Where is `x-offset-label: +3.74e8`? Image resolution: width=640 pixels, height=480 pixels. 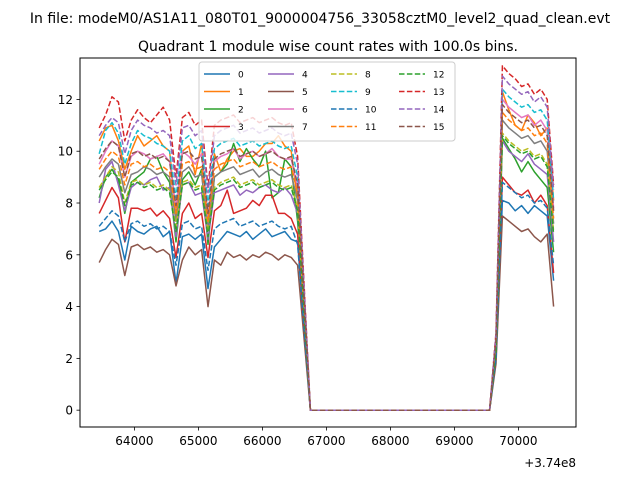
x-offset-label: +3.74e8 is located at coordinates (550, 463).